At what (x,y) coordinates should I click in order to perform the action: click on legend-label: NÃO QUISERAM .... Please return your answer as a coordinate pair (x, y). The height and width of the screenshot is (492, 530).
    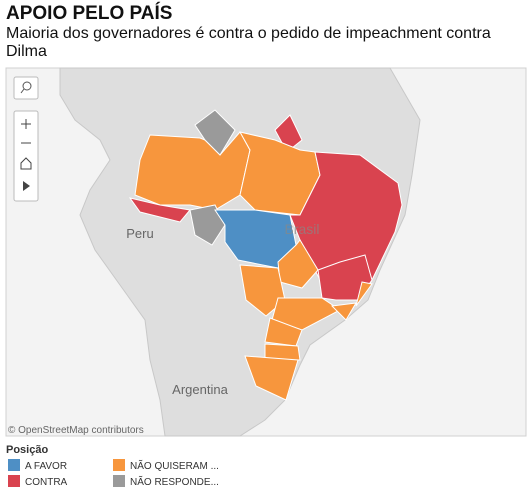
    Looking at the image, I should click on (174, 465).